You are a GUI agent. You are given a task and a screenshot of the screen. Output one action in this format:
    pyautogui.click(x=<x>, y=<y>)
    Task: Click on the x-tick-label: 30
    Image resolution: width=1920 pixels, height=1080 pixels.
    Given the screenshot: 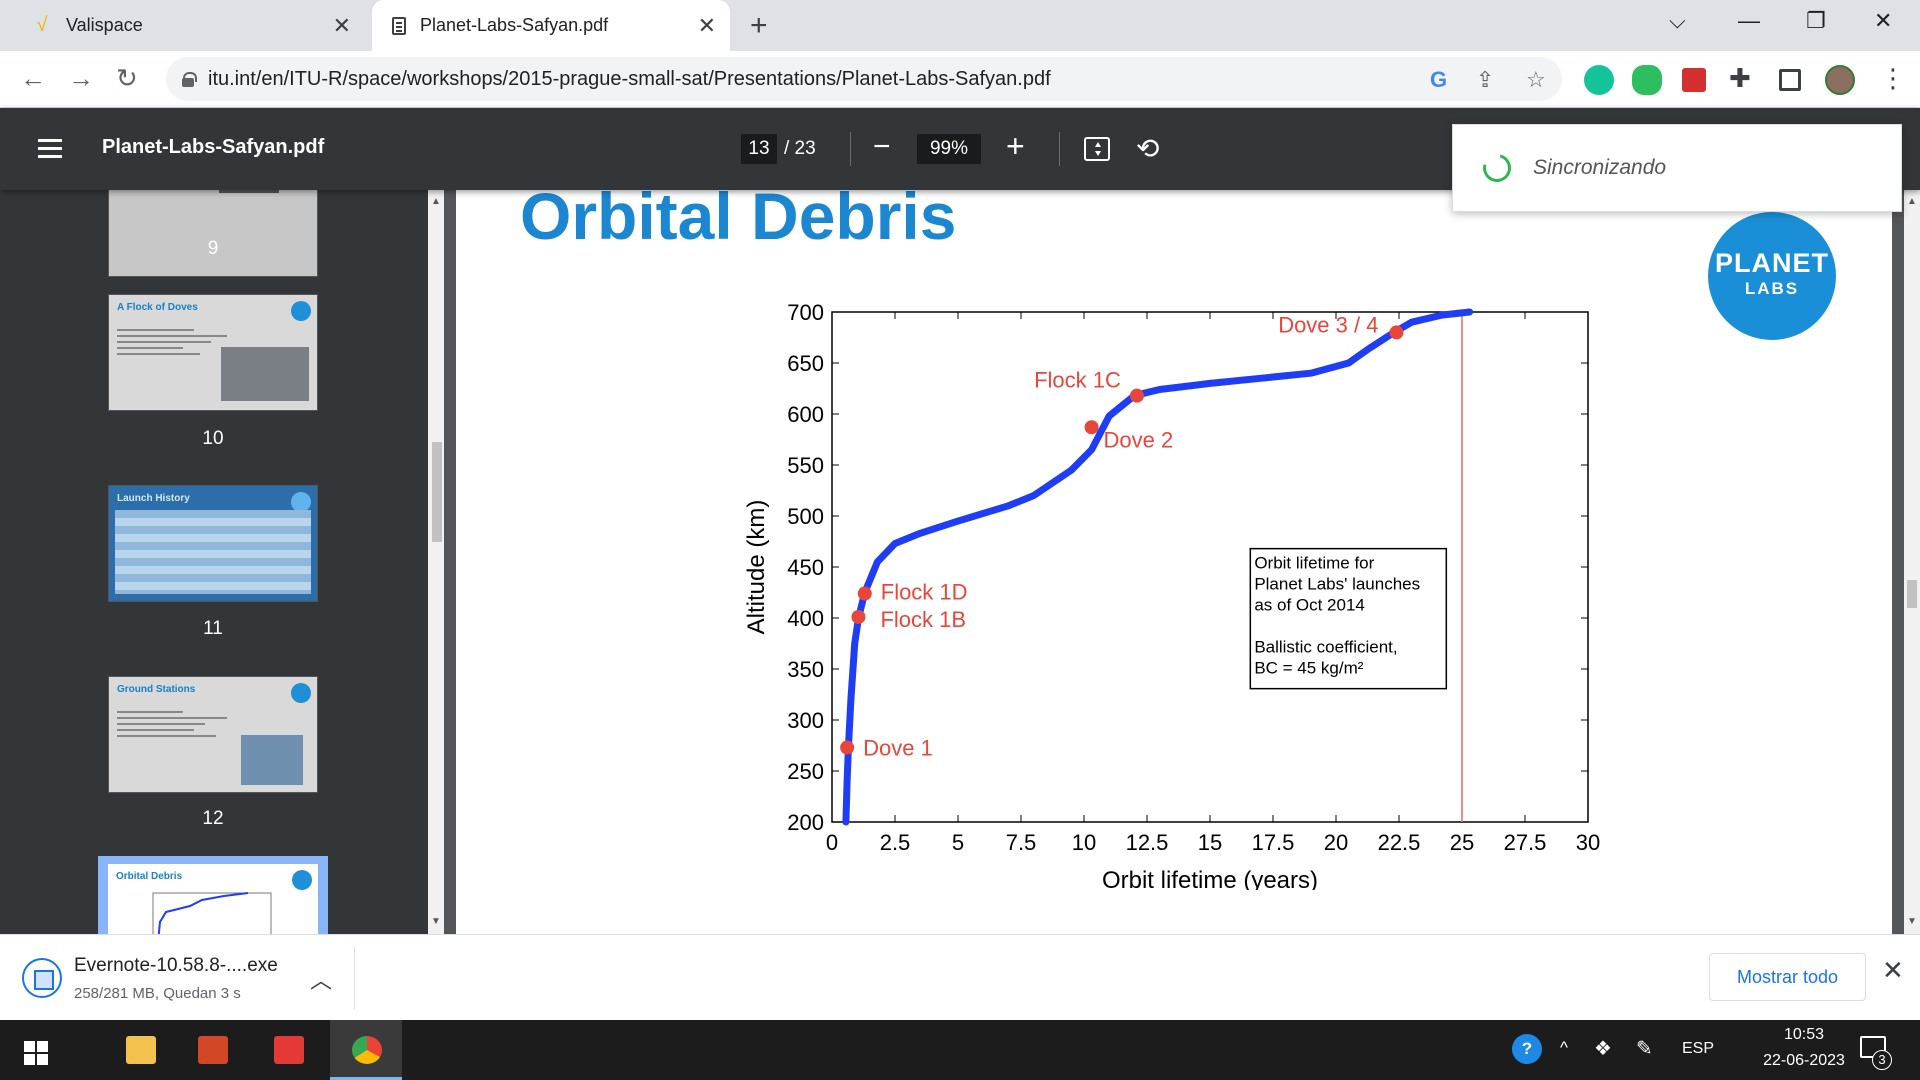 What is the action you would take?
    pyautogui.click(x=1588, y=842)
    